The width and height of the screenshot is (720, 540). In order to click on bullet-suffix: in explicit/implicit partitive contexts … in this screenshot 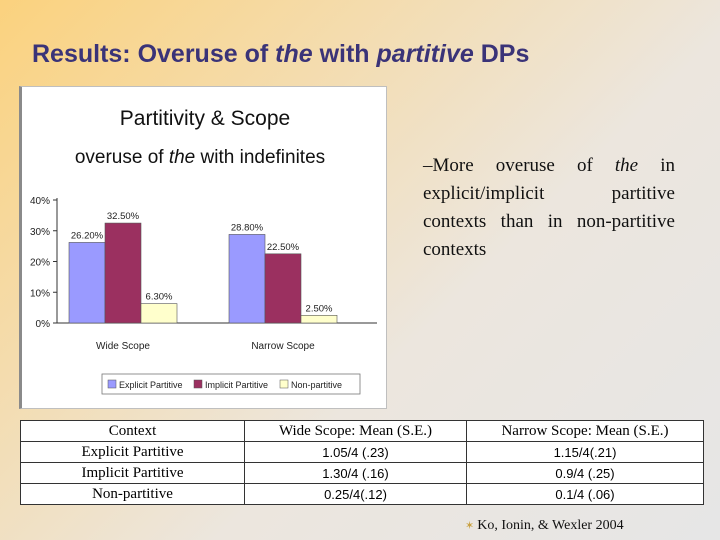, I will do `click(549, 207)`.